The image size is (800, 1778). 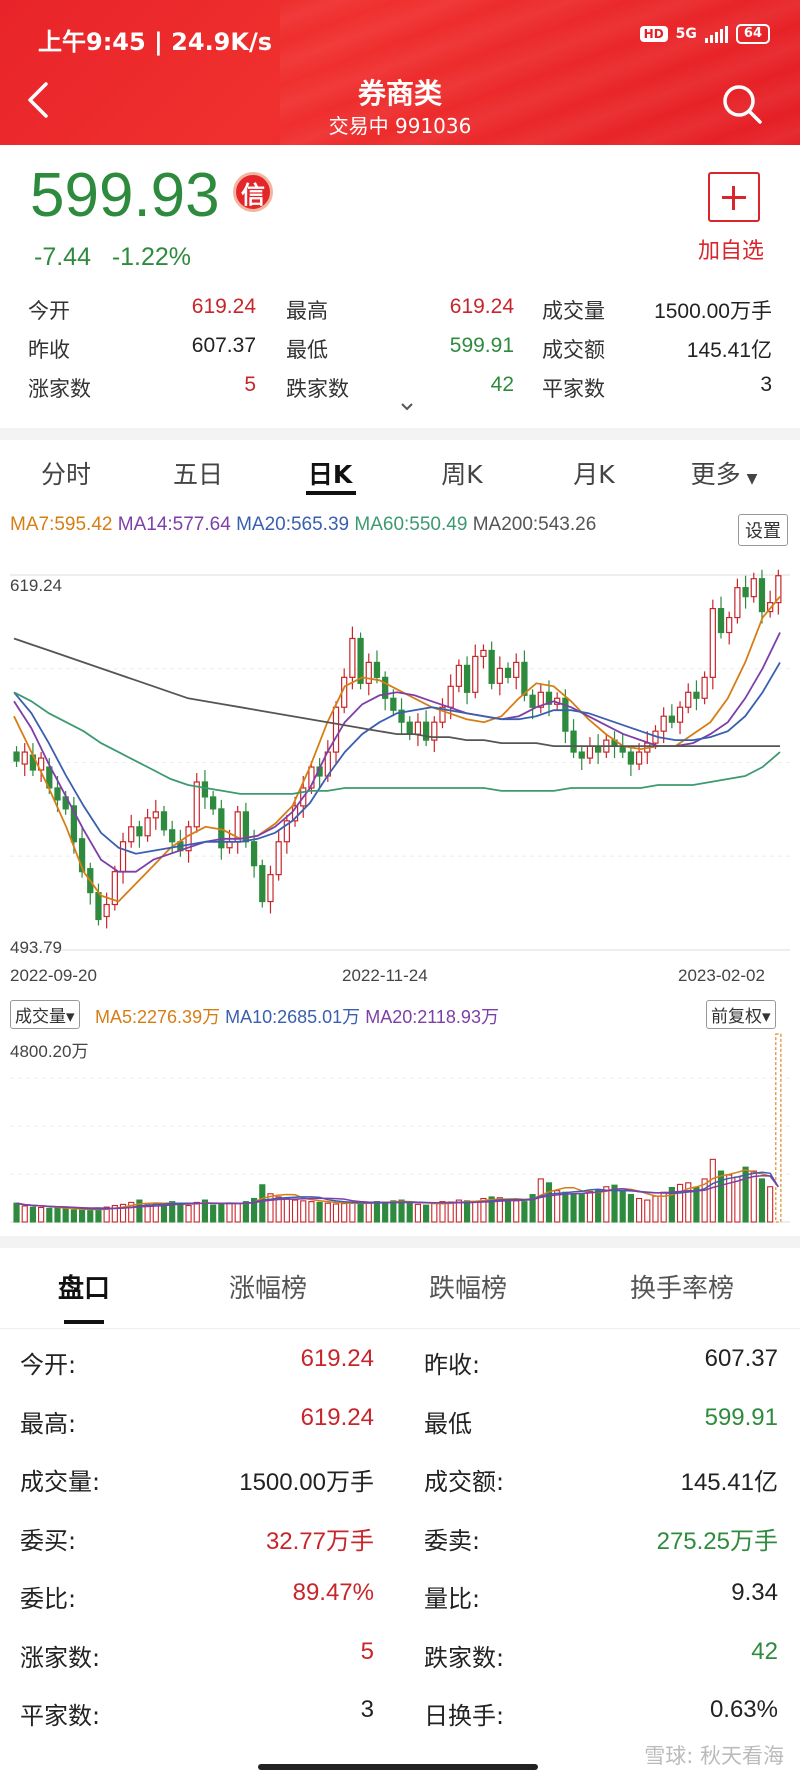 I want to click on chart-tab: 分时, so click(x=66, y=473).